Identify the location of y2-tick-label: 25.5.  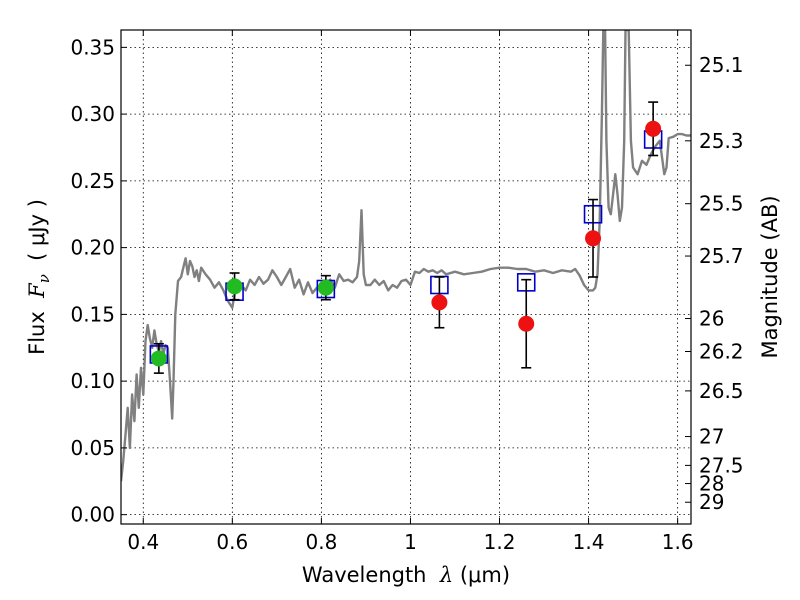
(721, 204).